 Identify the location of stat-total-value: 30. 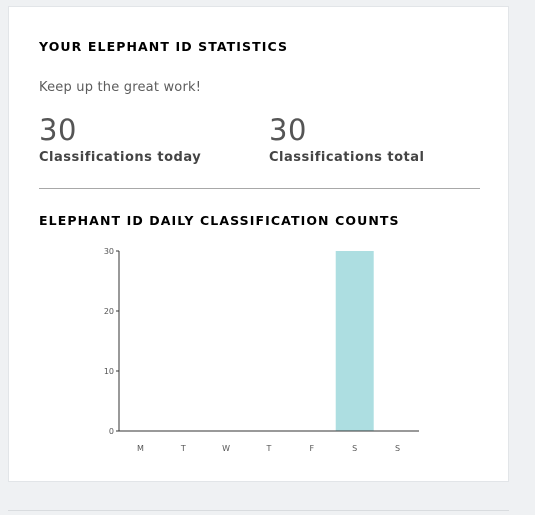
(288, 130).